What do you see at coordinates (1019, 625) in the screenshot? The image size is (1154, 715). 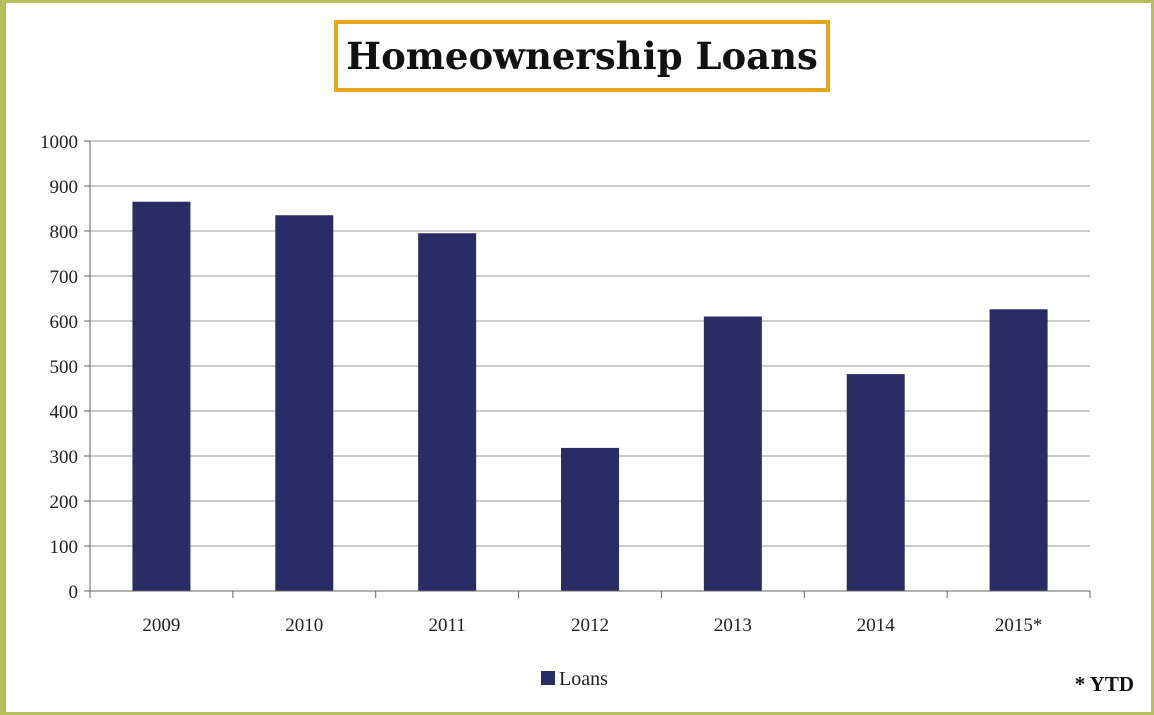 I see `x-tick-label: 2015*` at bounding box center [1019, 625].